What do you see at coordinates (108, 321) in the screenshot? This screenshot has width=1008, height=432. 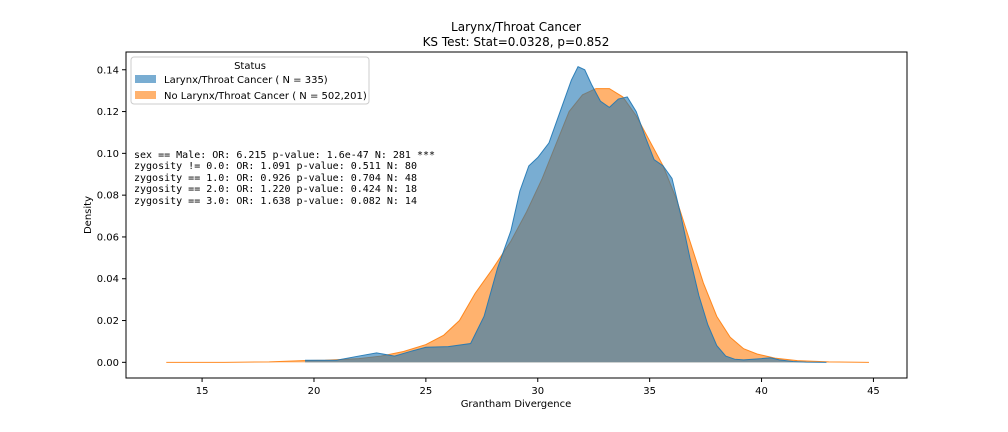 I see `y-tick-label: 0.02` at bounding box center [108, 321].